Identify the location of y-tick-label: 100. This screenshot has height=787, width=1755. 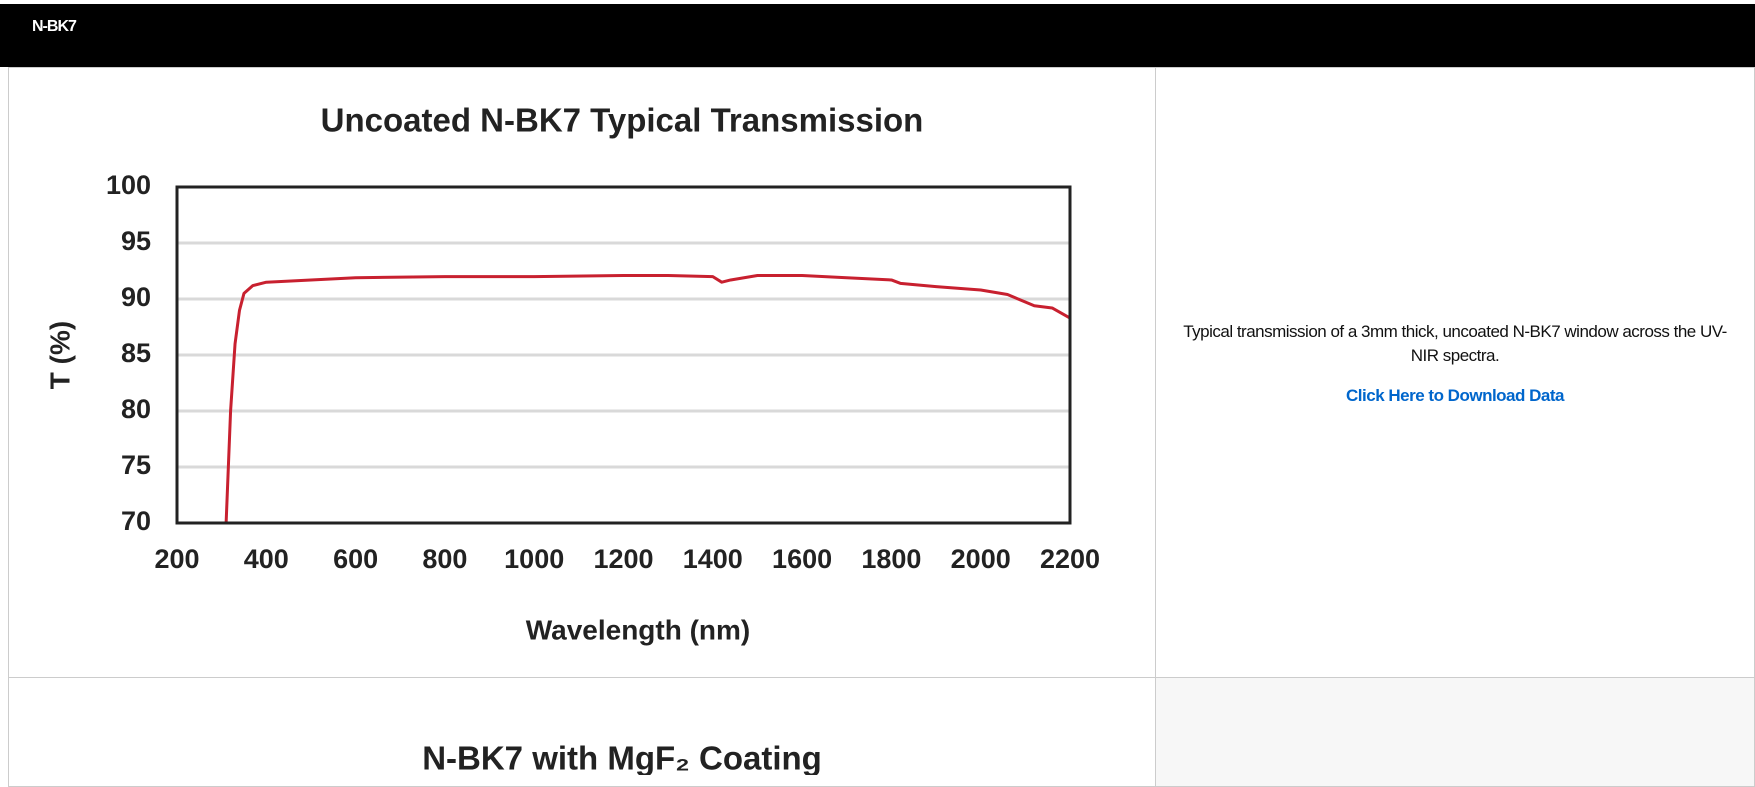
(128, 185).